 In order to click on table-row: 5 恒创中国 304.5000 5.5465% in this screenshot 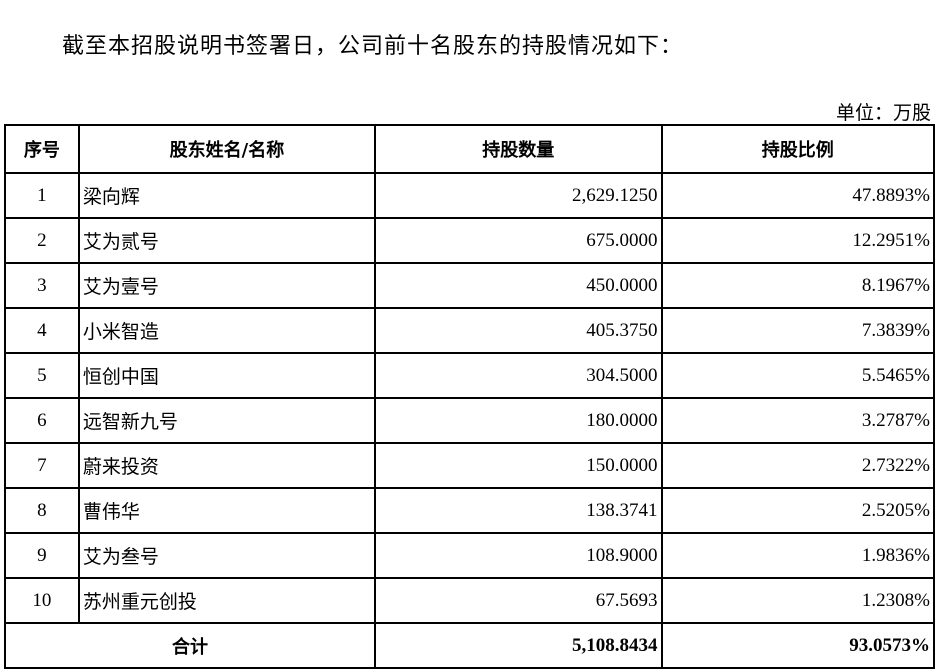, I will do `click(470, 375)`.